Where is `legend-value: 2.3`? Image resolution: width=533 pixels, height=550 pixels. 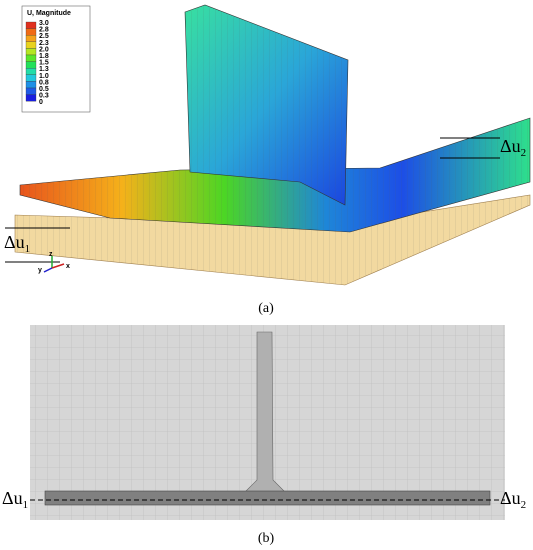 legend-value: 2.3 is located at coordinates (44, 43).